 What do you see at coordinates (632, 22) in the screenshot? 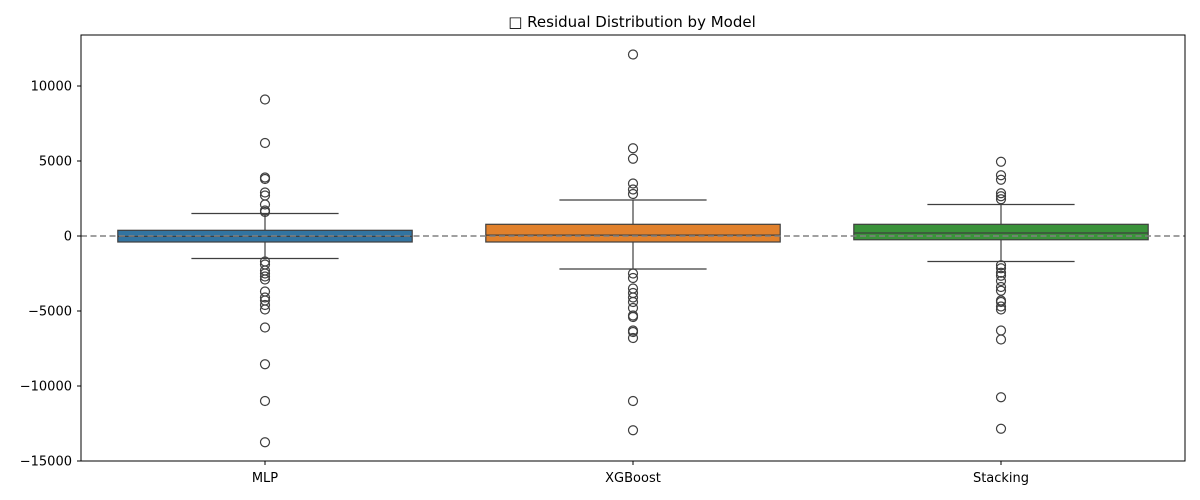
I see `chart-title: □ Residual Distribution by Model` at bounding box center [632, 22].